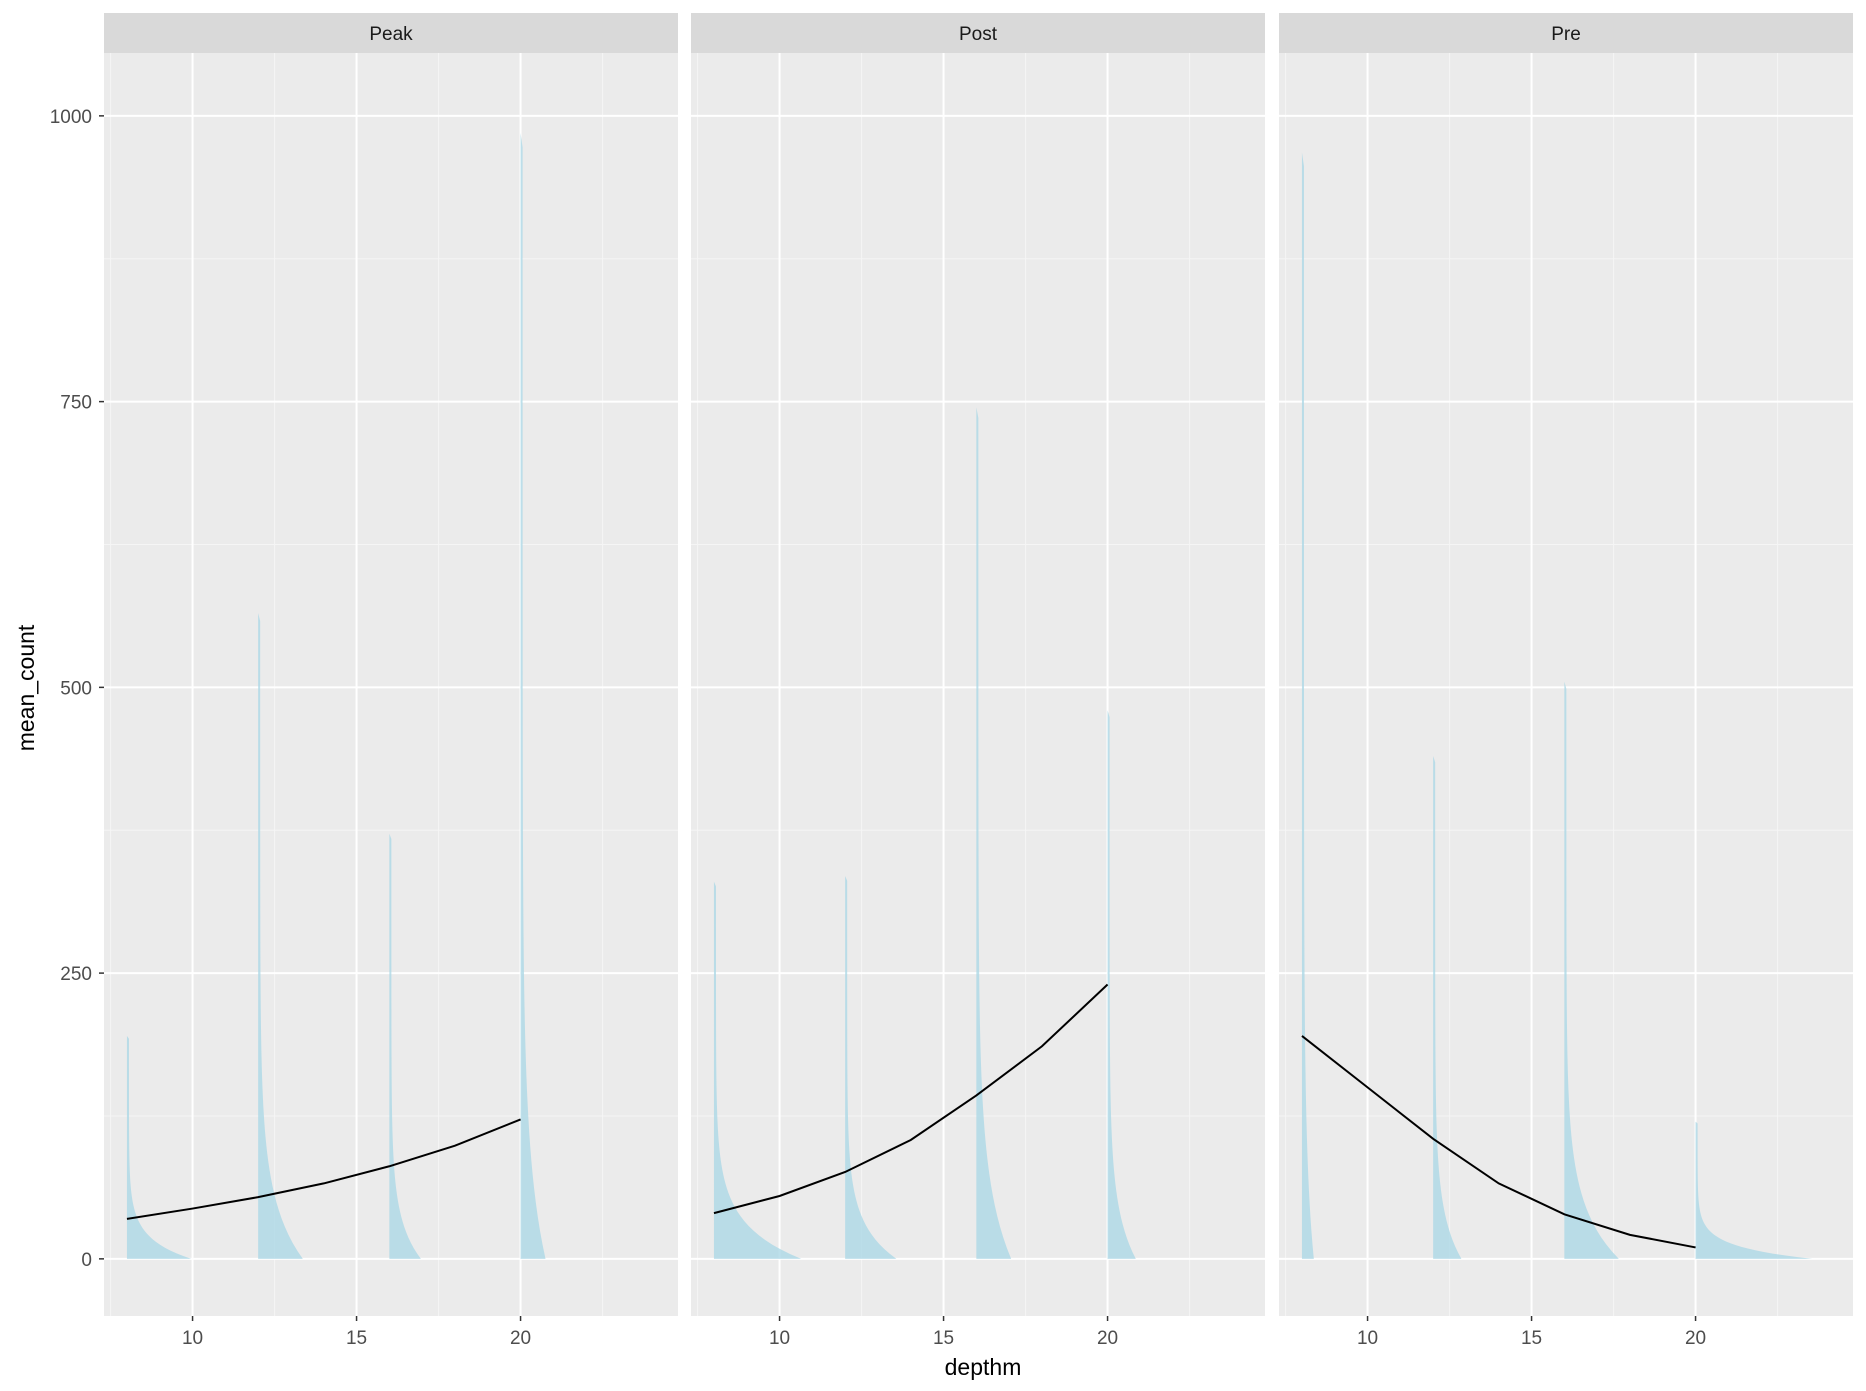 The image size is (1866, 1391). Describe the element at coordinates (86, 1260) in the screenshot. I see `y-tick-label: 0` at that location.